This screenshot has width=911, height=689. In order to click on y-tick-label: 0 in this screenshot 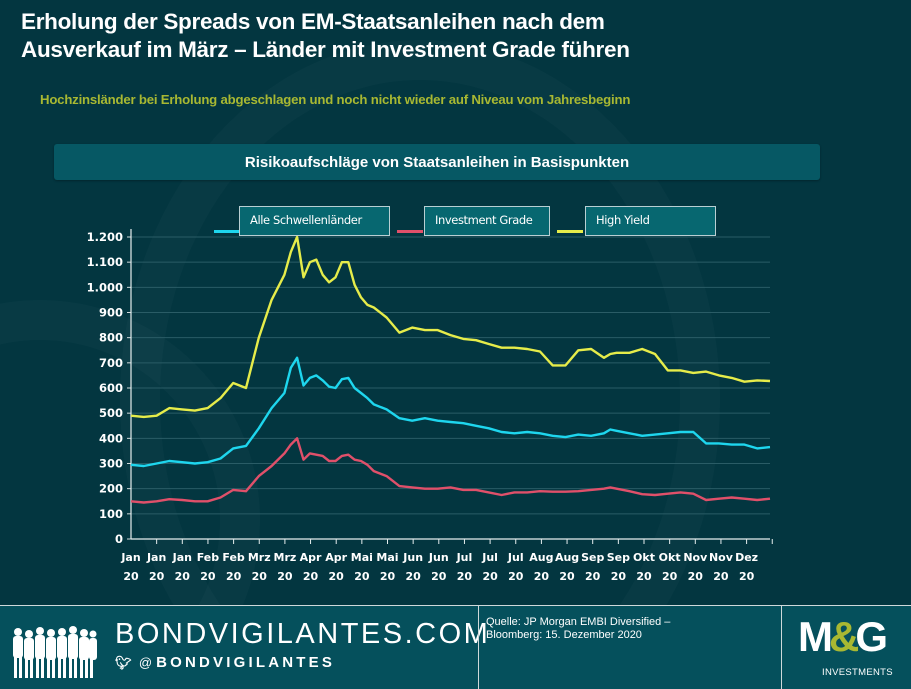, I will do `click(119, 539)`.